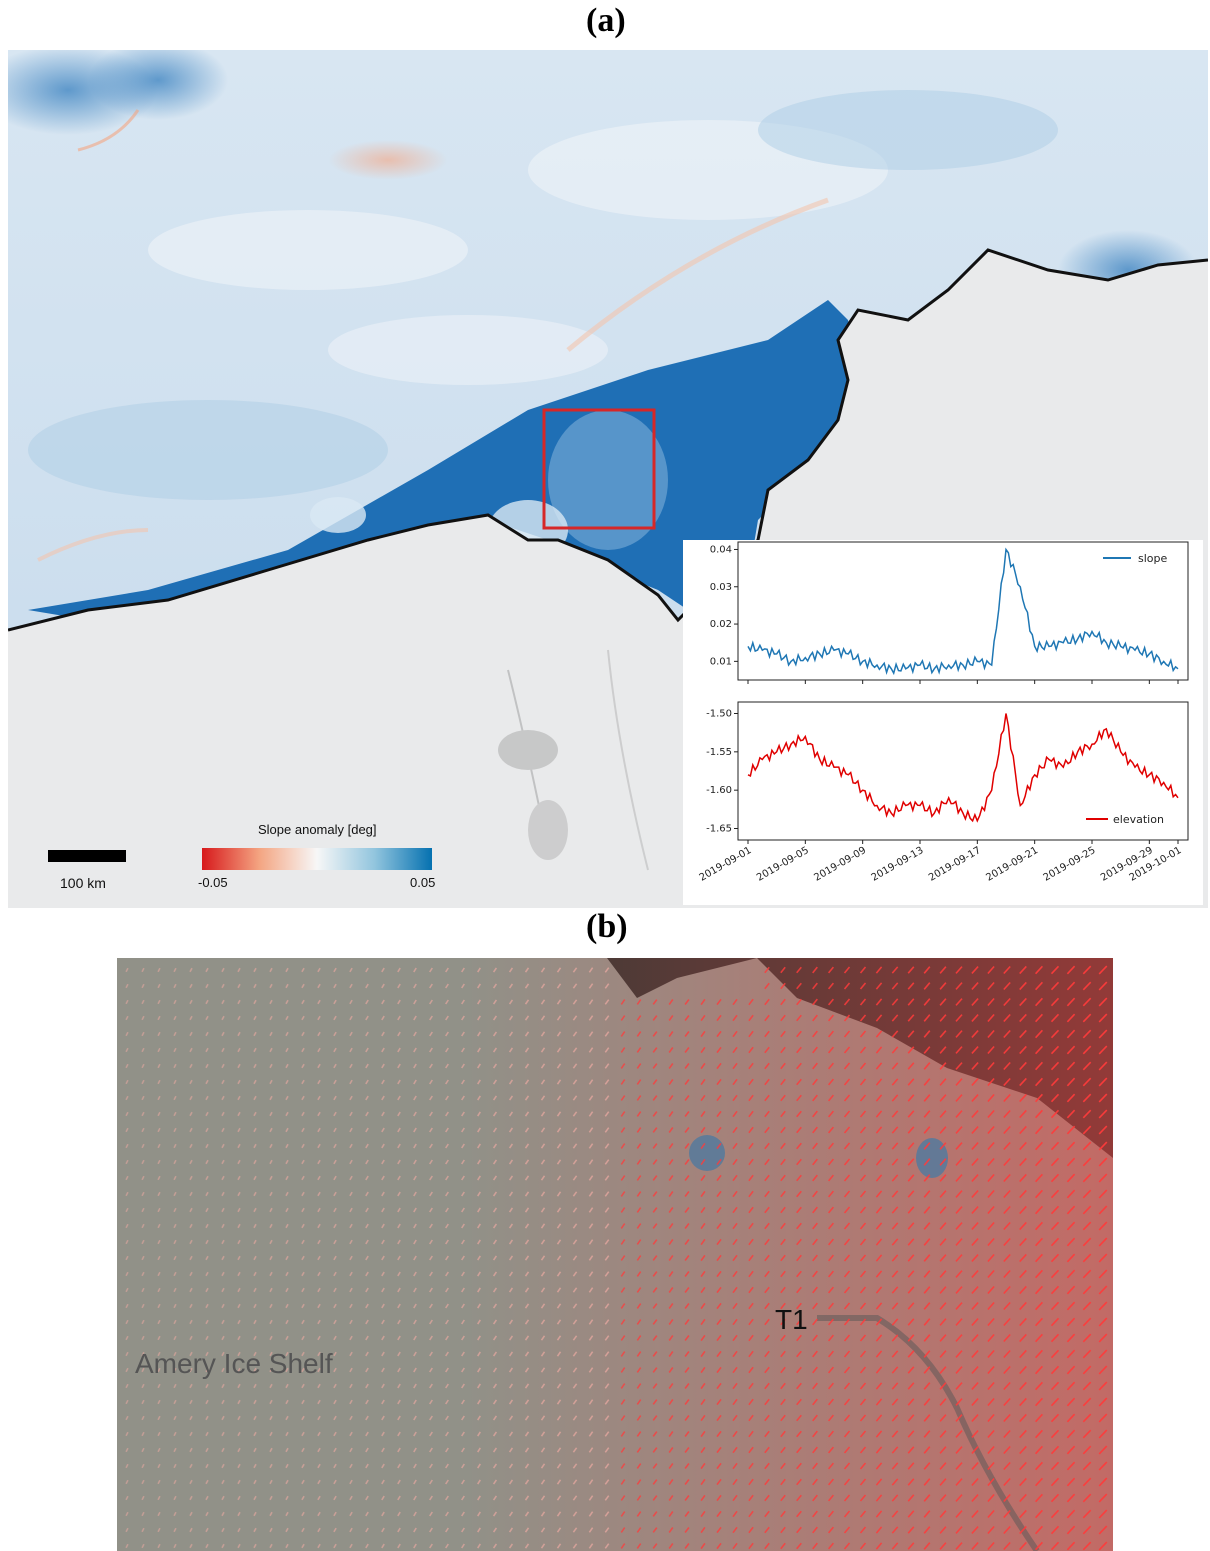 Image resolution: width=1210 pixels, height=1551 pixels. Describe the element at coordinates (606, 20) in the screenshot. I see `panel-label-a: (a)` at that location.